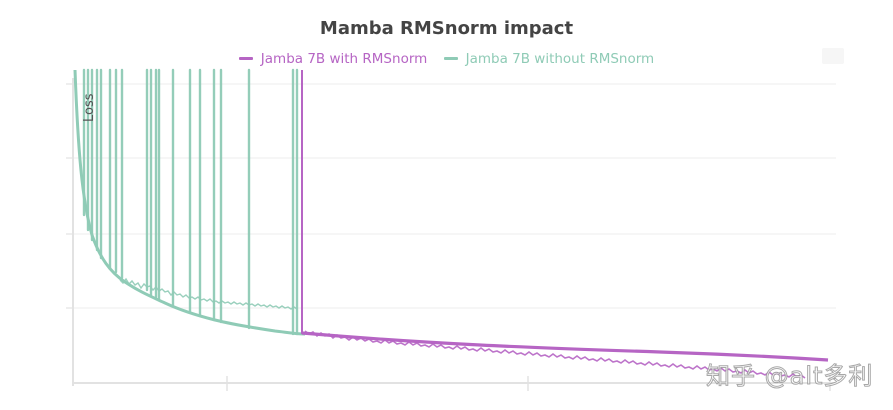  What do you see at coordinates (565, 346) in the screenshot?
I see `series-with-rmsnorm-line` at bounding box center [565, 346].